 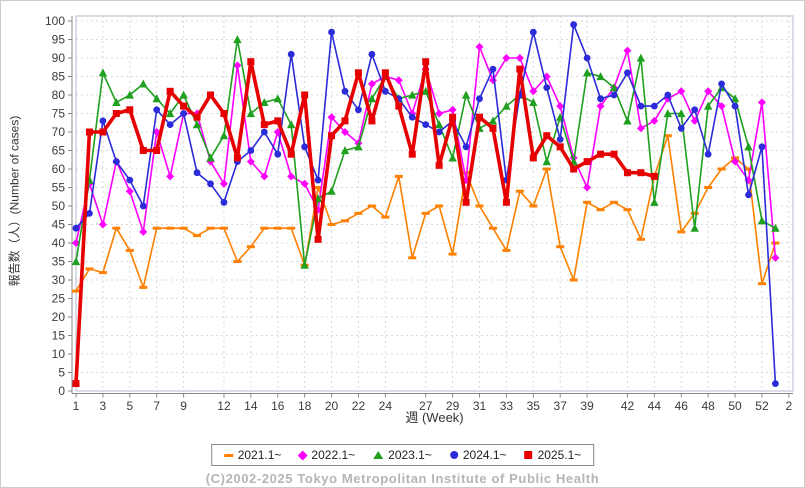 I want to click on x-tick-label: 24, so click(x=386, y=406).